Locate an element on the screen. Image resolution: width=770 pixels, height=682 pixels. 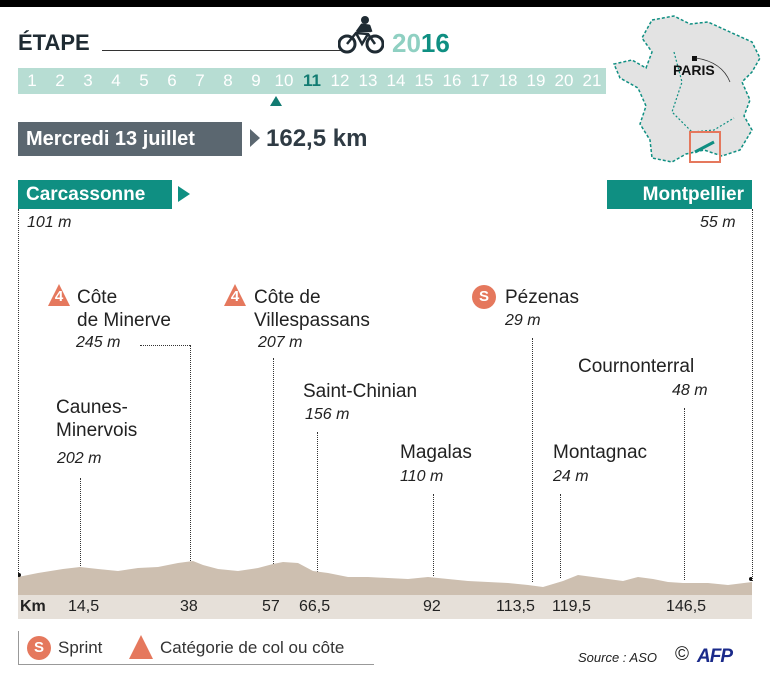
altitude-magalas: 110 m is located at coordinates (422, 476).